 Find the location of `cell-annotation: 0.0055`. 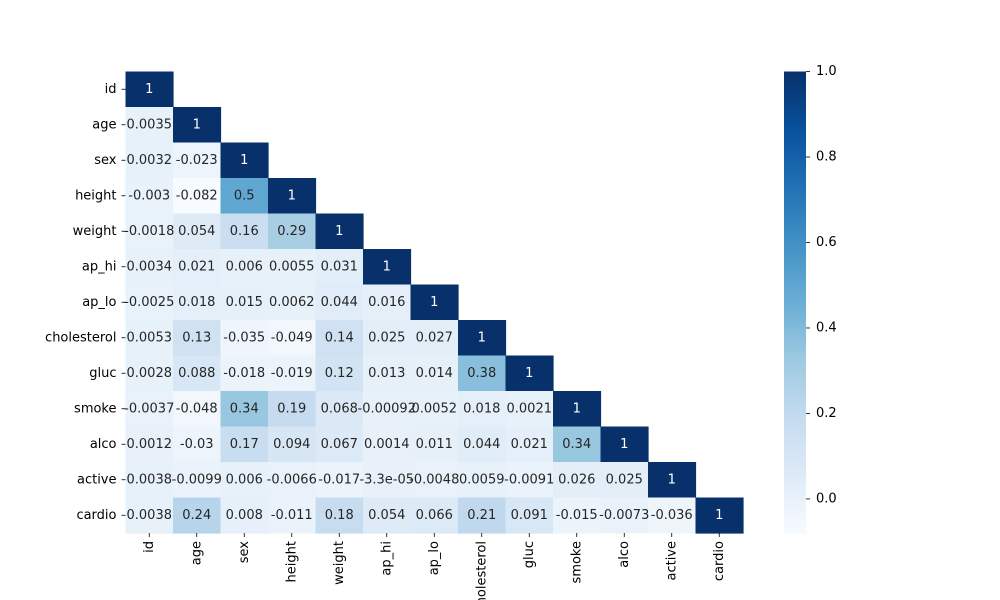

cell-annotation: 0.0055 is located at coordinates (292, 266).